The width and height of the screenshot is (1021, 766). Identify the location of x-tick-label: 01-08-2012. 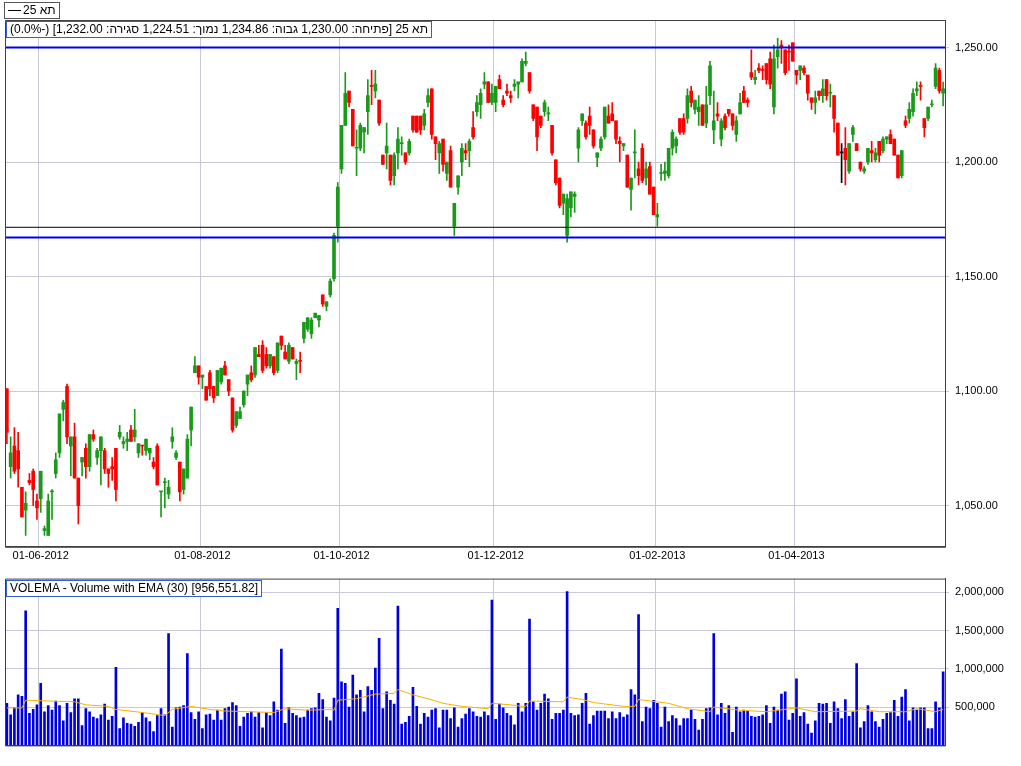
(202, 555).